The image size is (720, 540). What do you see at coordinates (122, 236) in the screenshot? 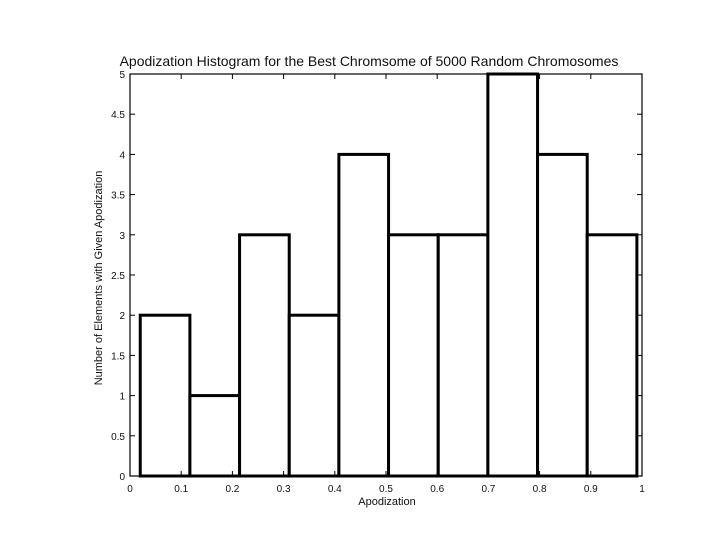
I see `y-tick-label: 3` at bounding box center [122, 236].